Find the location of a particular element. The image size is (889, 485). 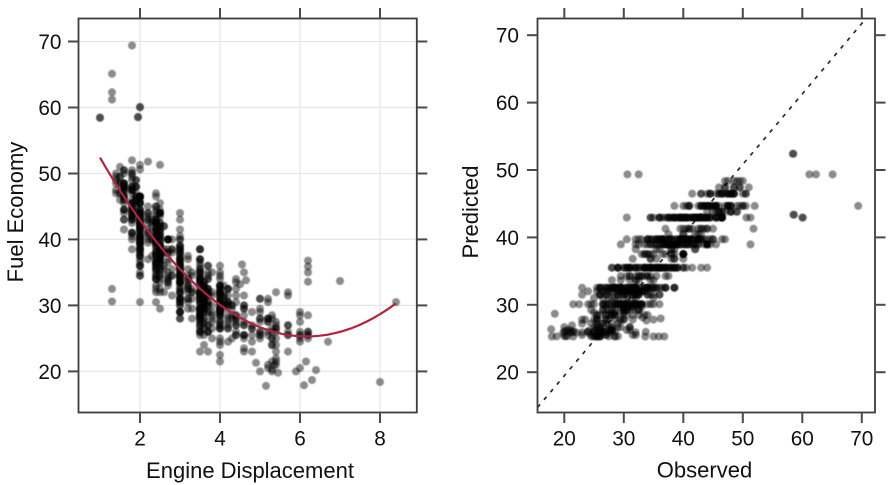

svg-text: 2 is located at coordinates (140, 439).